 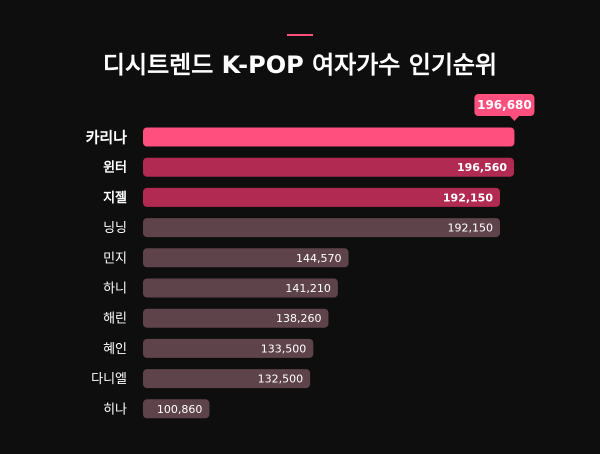 I want to click on value-label: 100,860, so click(x=180, y=409).